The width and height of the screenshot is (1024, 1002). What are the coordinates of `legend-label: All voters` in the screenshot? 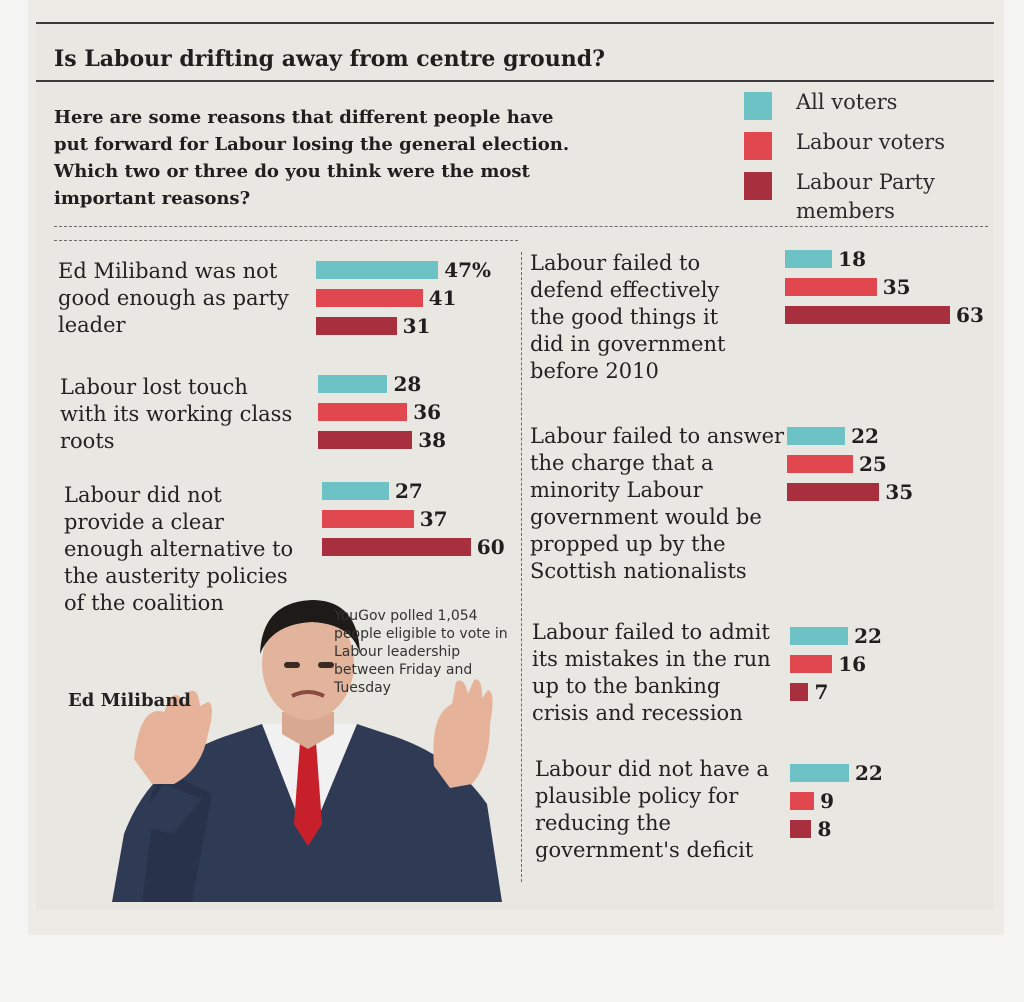 It's located at (847, 102).